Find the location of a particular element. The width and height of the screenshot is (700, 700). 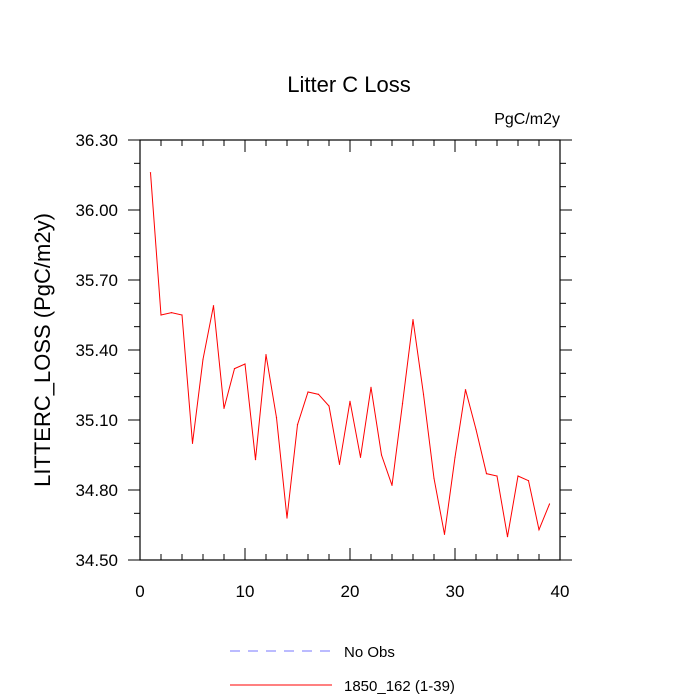

units-label: PgC/m2y is located at coordinates (527, 119).